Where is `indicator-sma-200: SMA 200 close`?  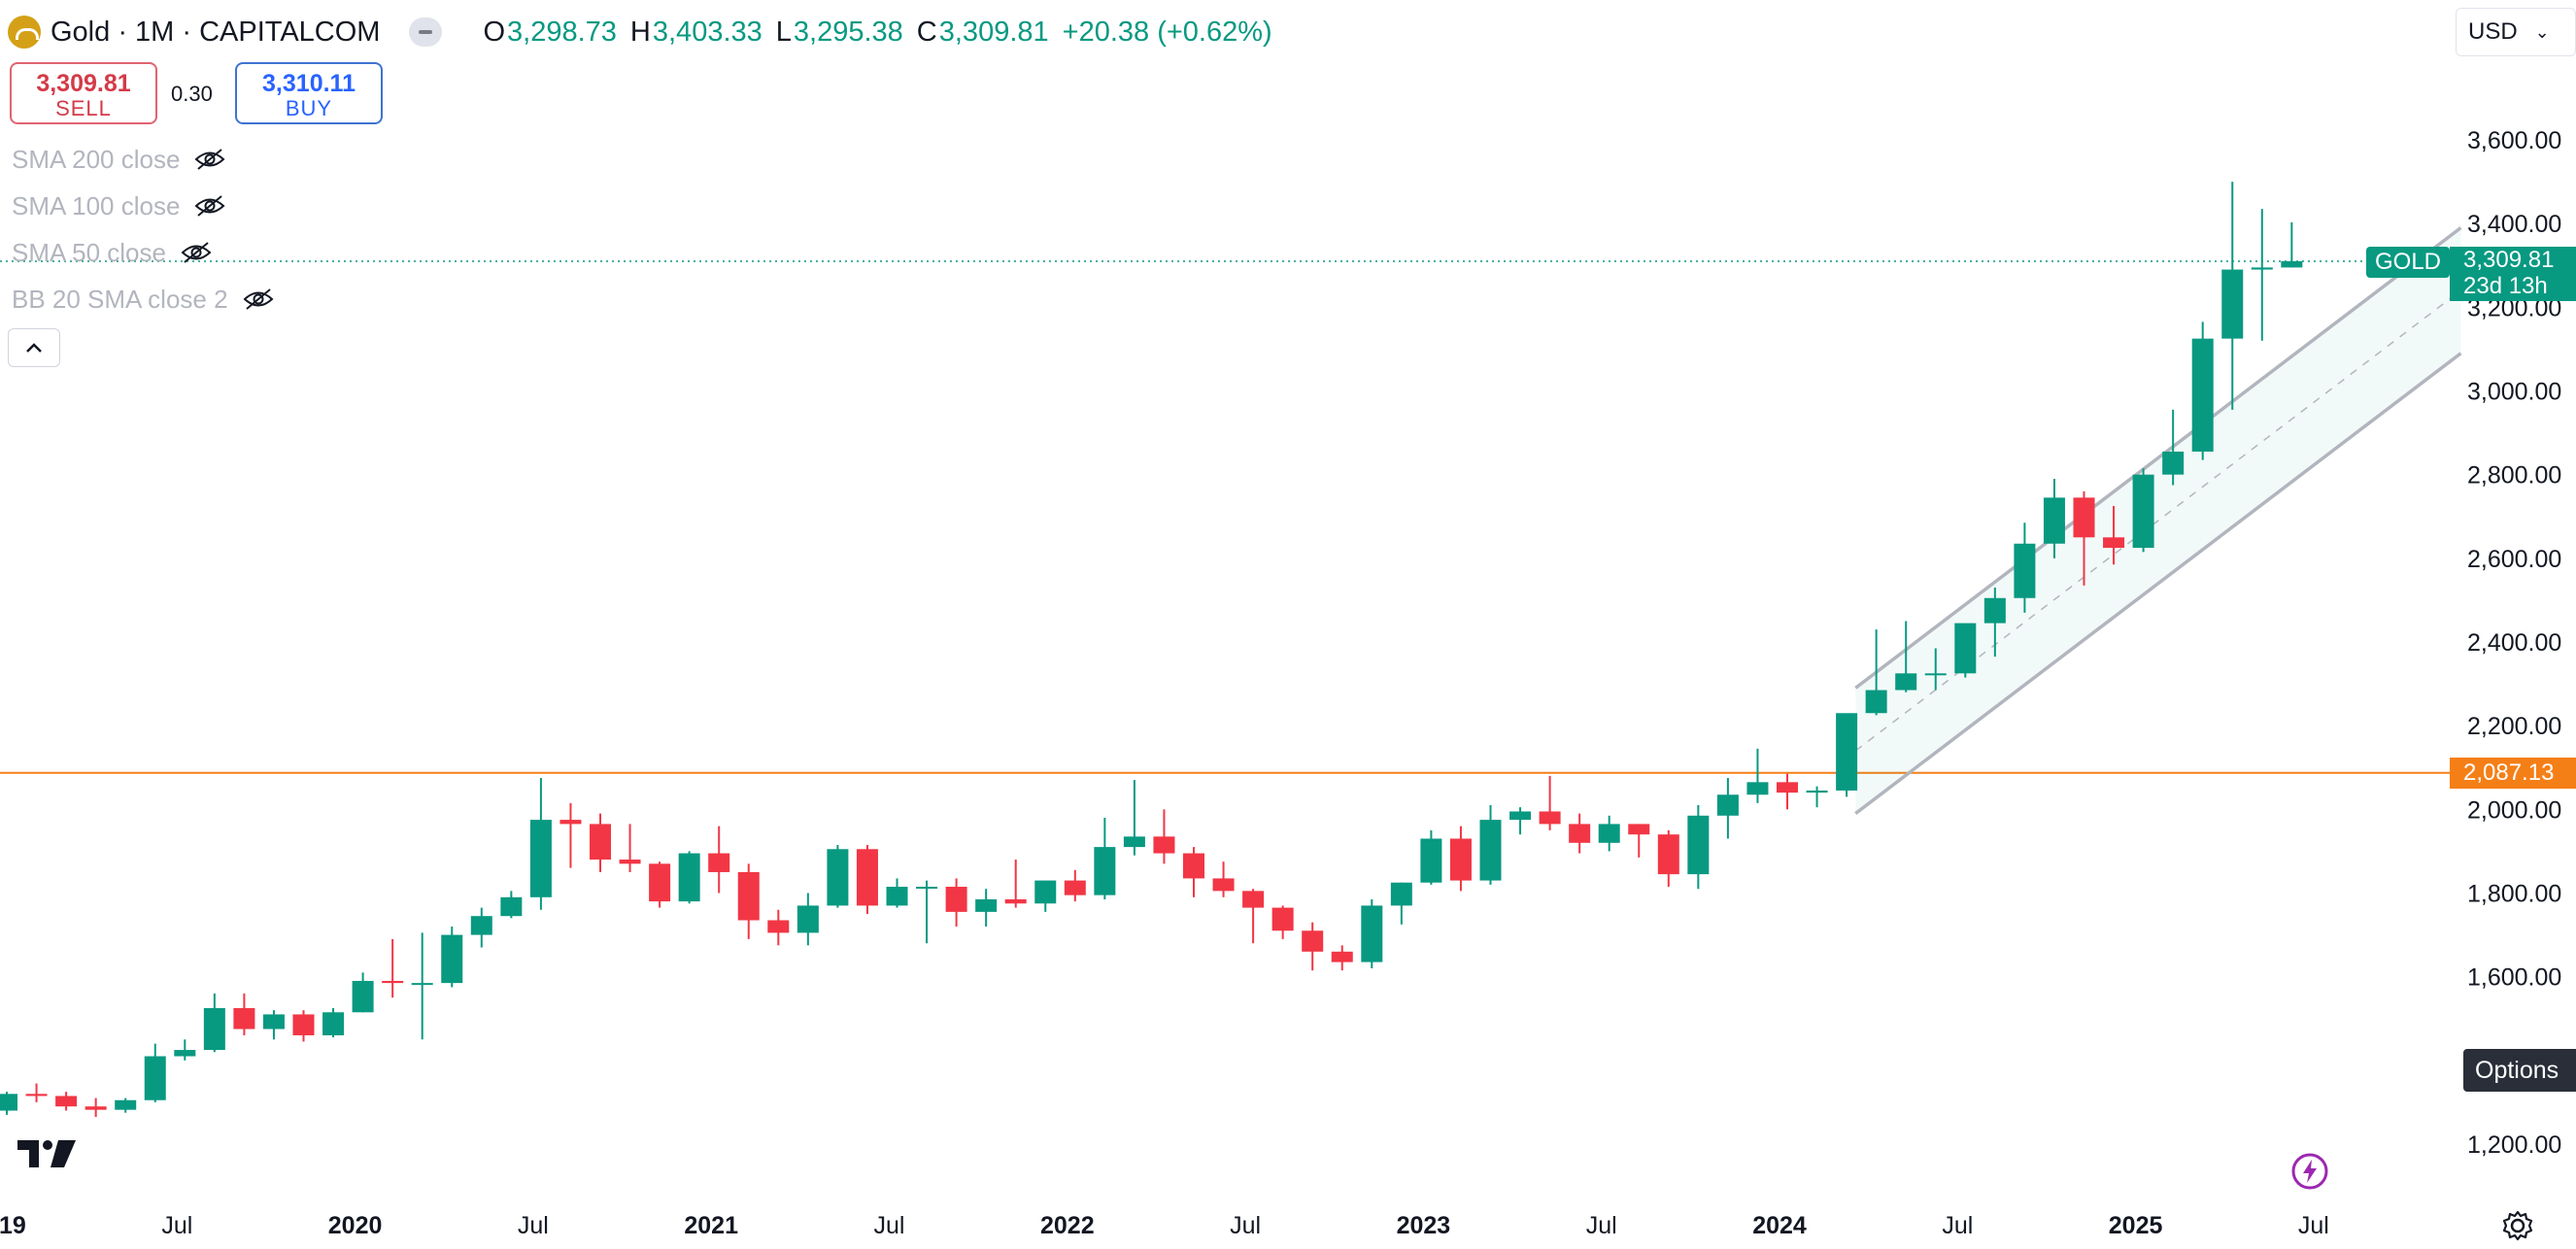
indicator-sma-200: SMA 200 close is located at coordinates (119, 160).